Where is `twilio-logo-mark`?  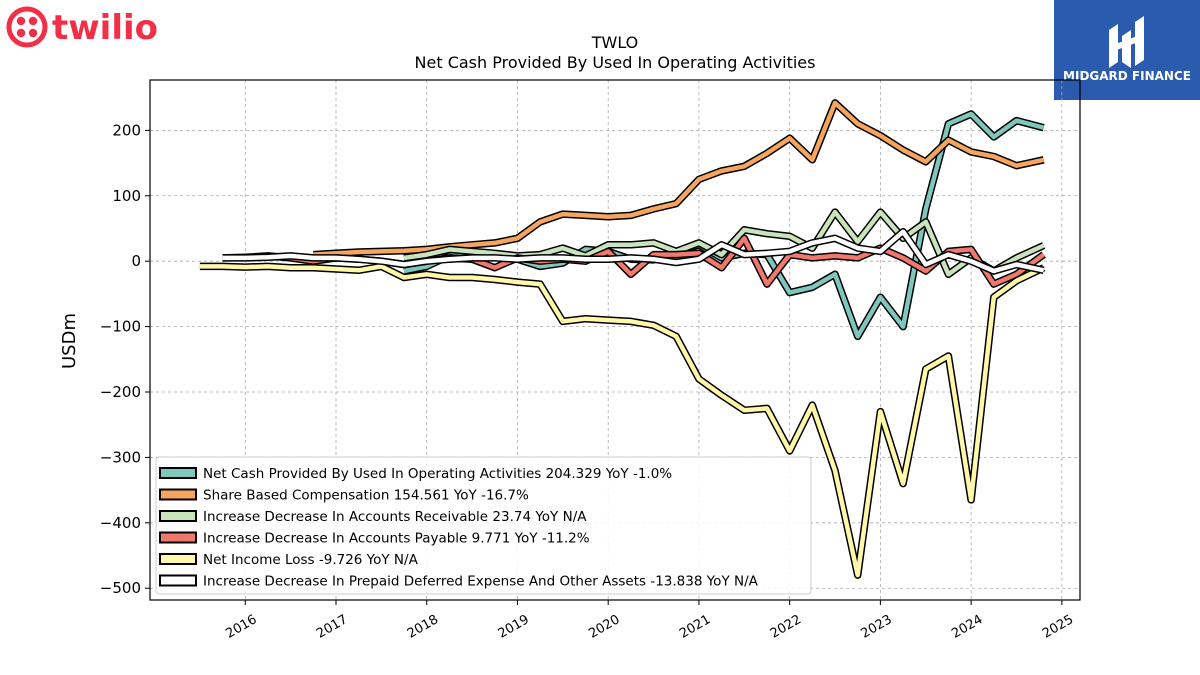 twilio-logo-mark is located at coordinates (27, 27).